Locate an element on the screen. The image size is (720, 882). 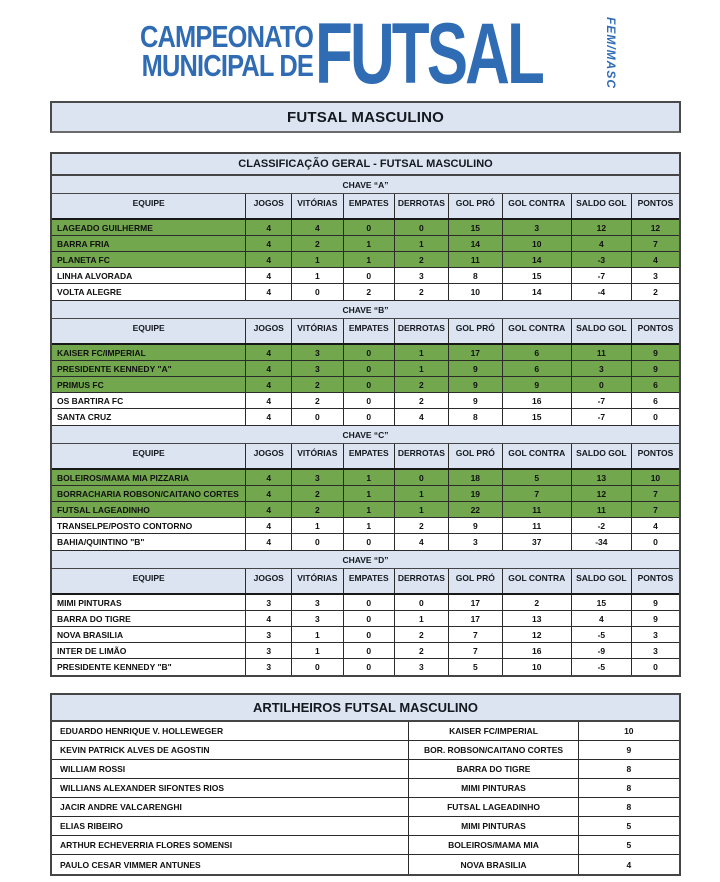
column-header: DERROTAS is located at coordinates (422, 581).